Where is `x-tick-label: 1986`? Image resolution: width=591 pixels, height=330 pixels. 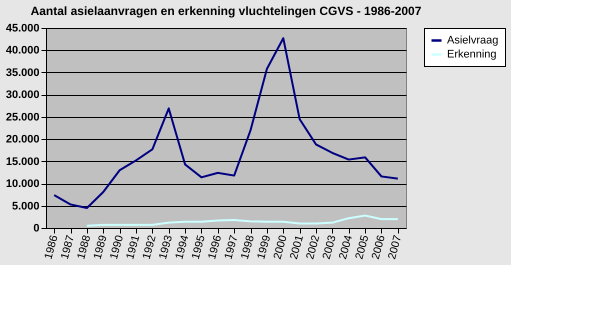
x-tick-label: 1986 is located at coordinates (51, 247).